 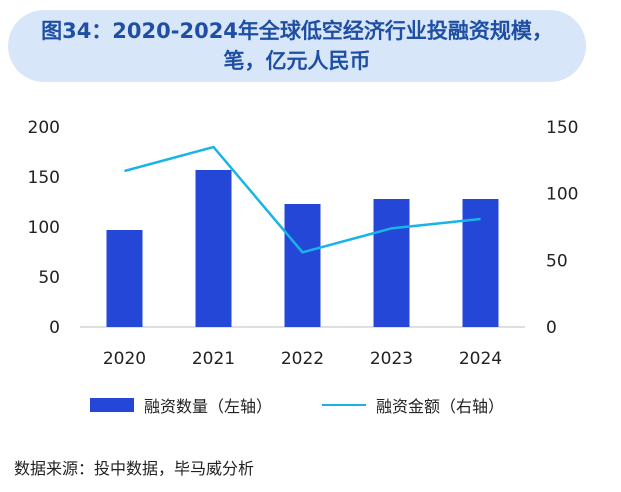 I want to click on left-axis-tick-label: 50, so click(x=49, y=278).